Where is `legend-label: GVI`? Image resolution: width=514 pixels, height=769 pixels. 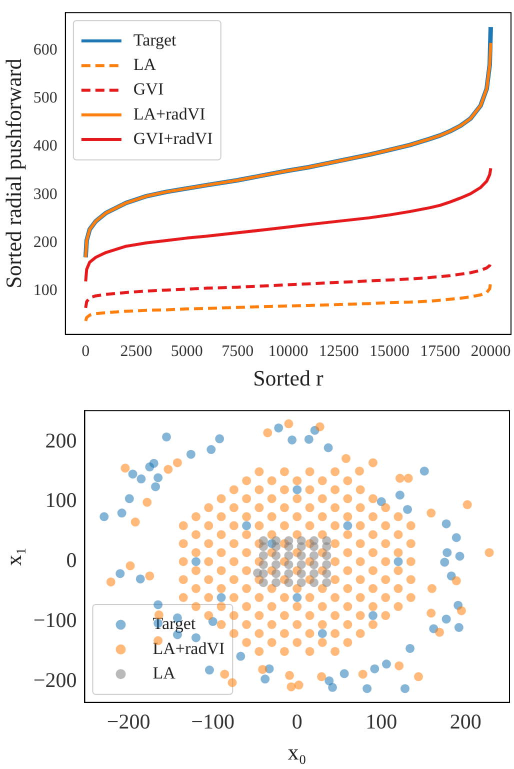
legend-label: GVI is located at coordinates (148, 89).